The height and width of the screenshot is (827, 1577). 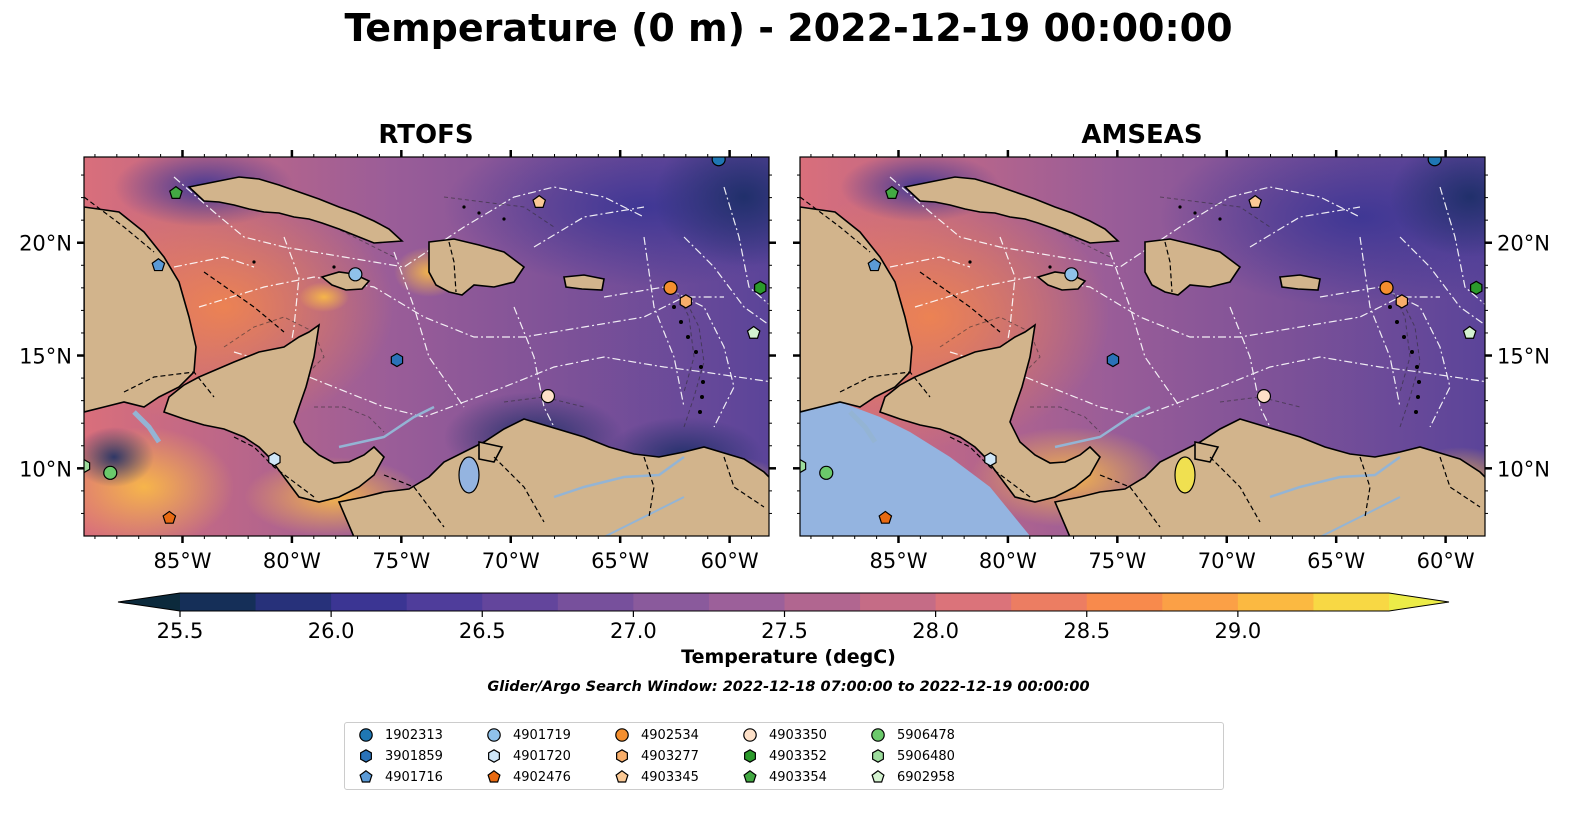 What do you see at coordinates (926, 756) in the screenshot?
I see `legend-item-label: 5906480` at bounding box center [926, 756].